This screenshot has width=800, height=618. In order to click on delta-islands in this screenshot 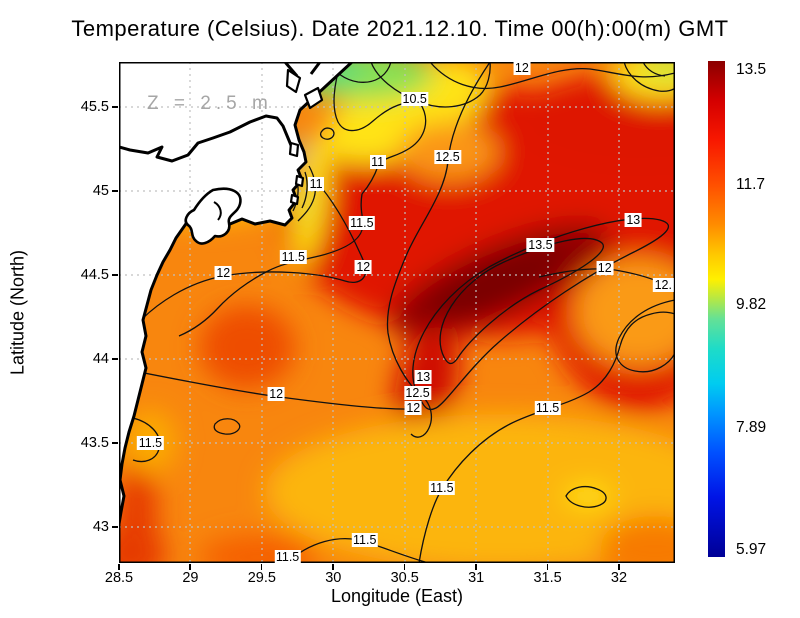, I will do `click(304, 137)`.